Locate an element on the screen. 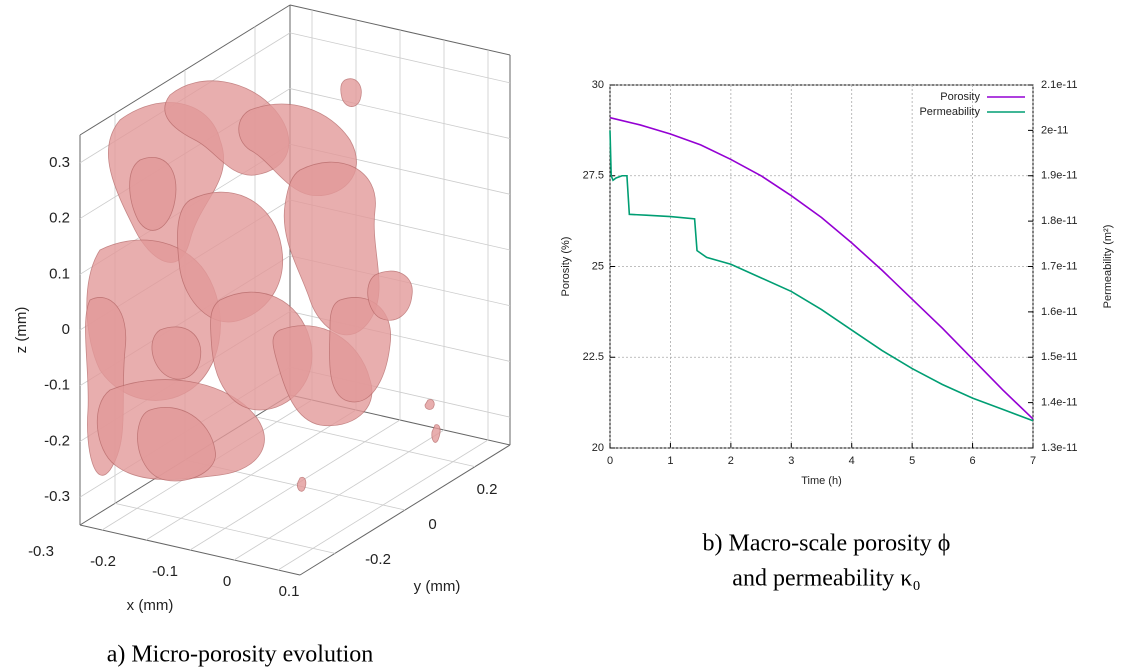 The height and width of the screenshot is (672, 1122). y2-tick-label: 2e-11 is located at coordinates (1054, 130).